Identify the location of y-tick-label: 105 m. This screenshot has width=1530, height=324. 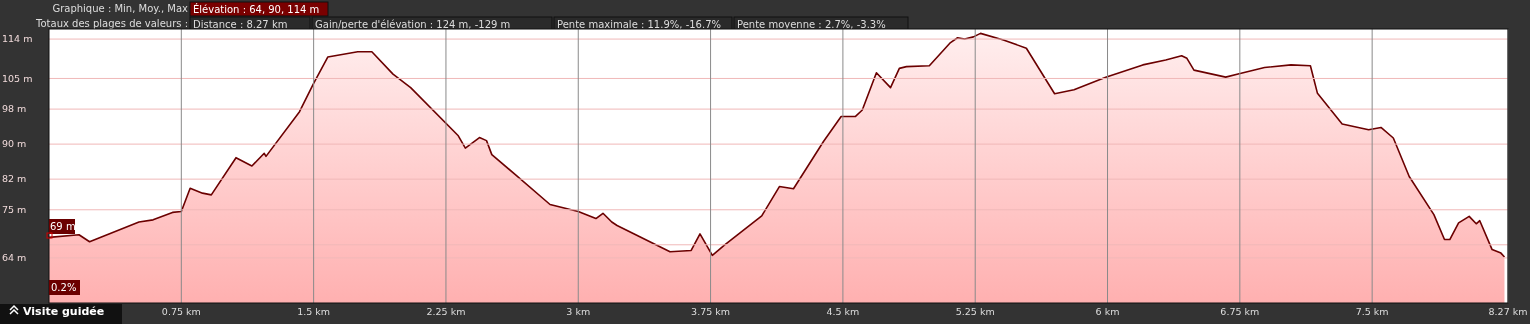
(17, 78).